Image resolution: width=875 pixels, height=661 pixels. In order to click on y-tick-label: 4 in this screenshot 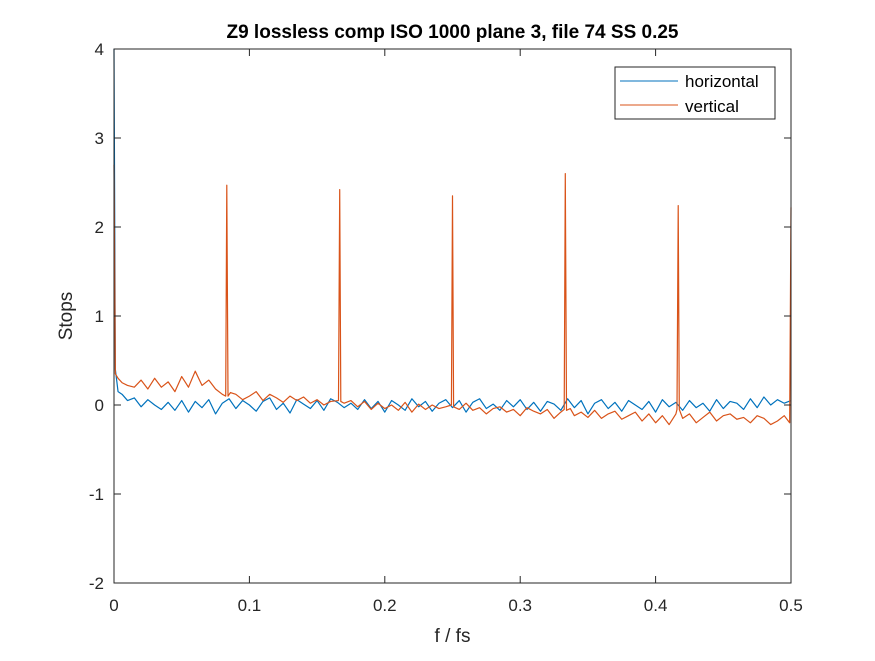, I will do `click(99, 49)`.